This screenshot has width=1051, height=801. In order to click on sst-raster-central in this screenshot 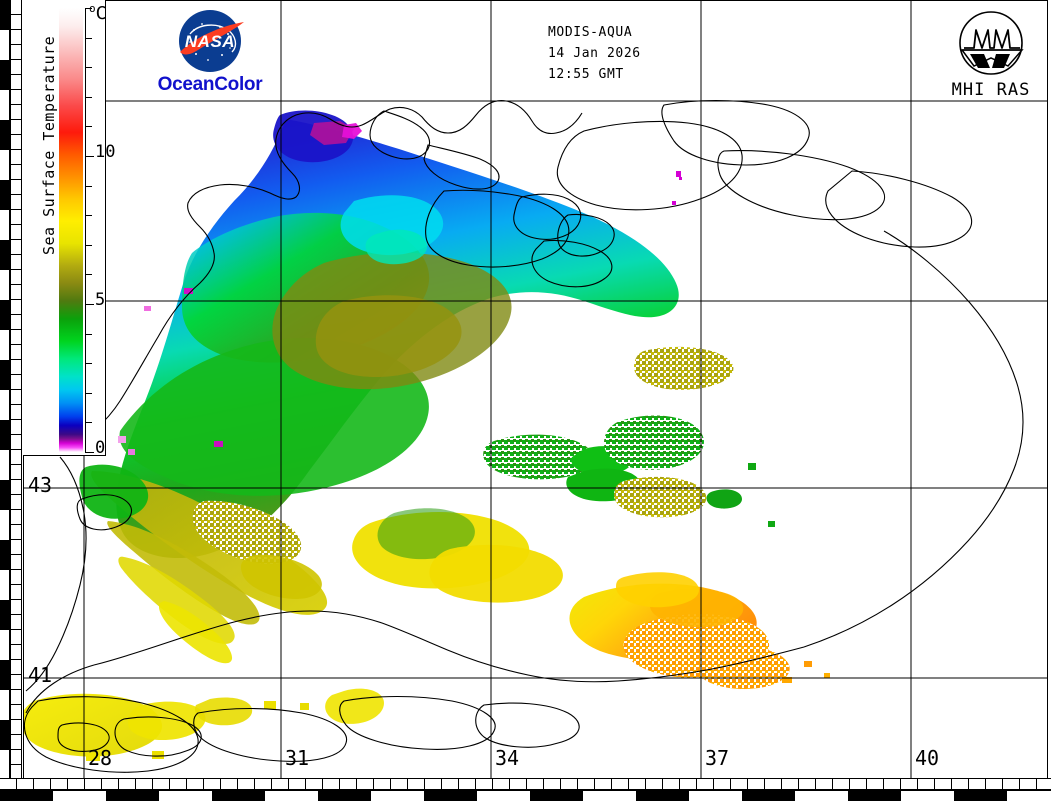, I will do `click(629, 436)`.